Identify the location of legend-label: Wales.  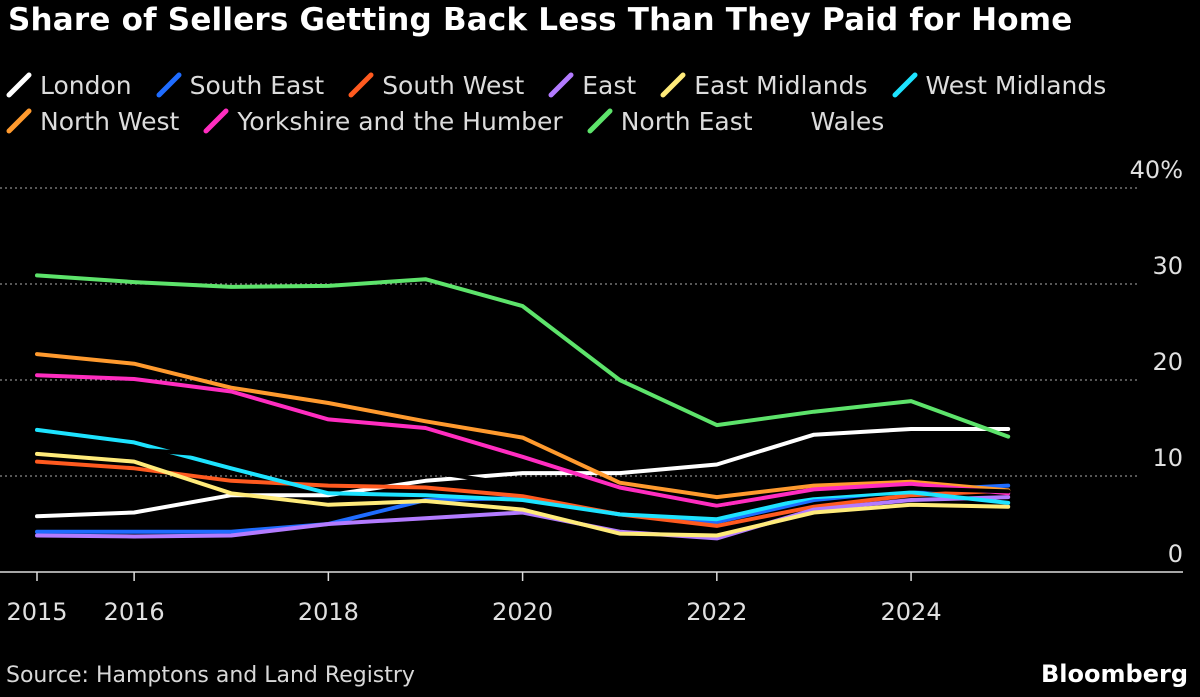
(847, 121).